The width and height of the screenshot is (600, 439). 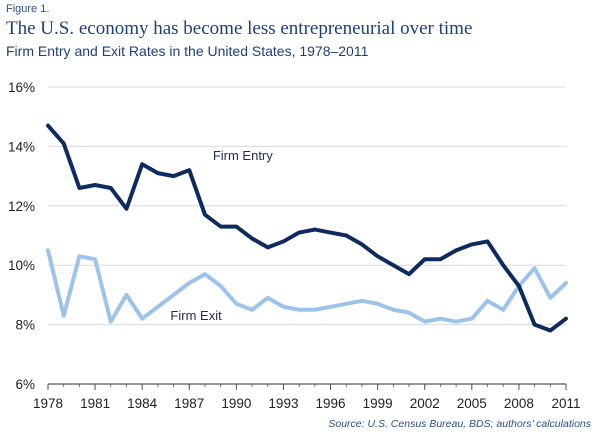 What do you see at coordinates (142, 403) in the screenshot?
I see `x-tick-label: 1984` at bounding box center [142, 403].